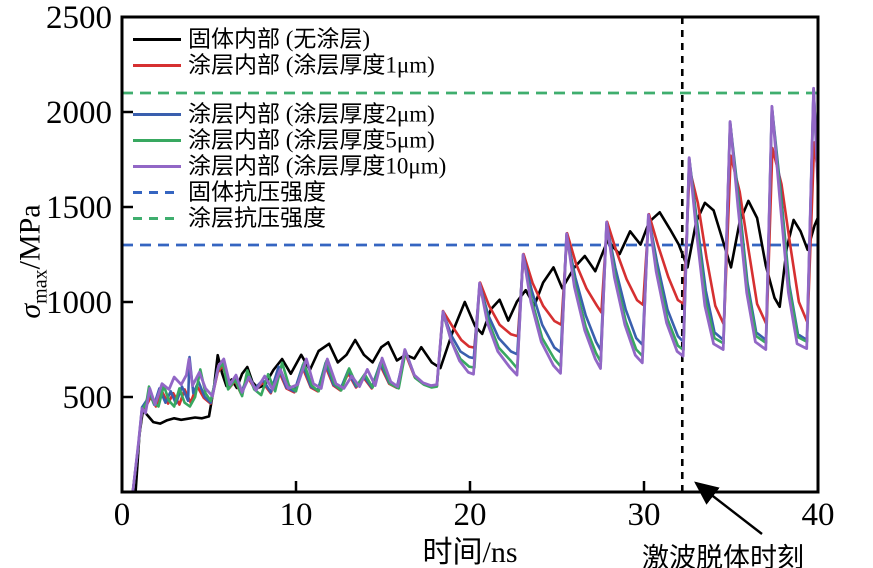 The width and height of the screenshot is (873, 568). What do you see at coordinates (723, 555) in the screenshot?
I see `shock-detachment-annotation: 激波脱体时刻` at bounding box center [723, 555].